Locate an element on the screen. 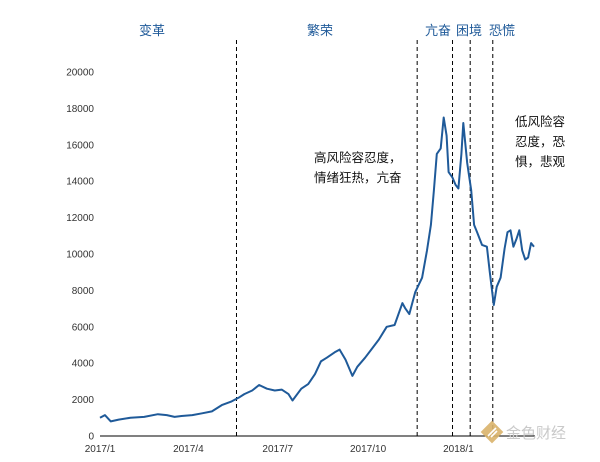  x-tick-label: 2017/4 is located at coordinates (188, 449).